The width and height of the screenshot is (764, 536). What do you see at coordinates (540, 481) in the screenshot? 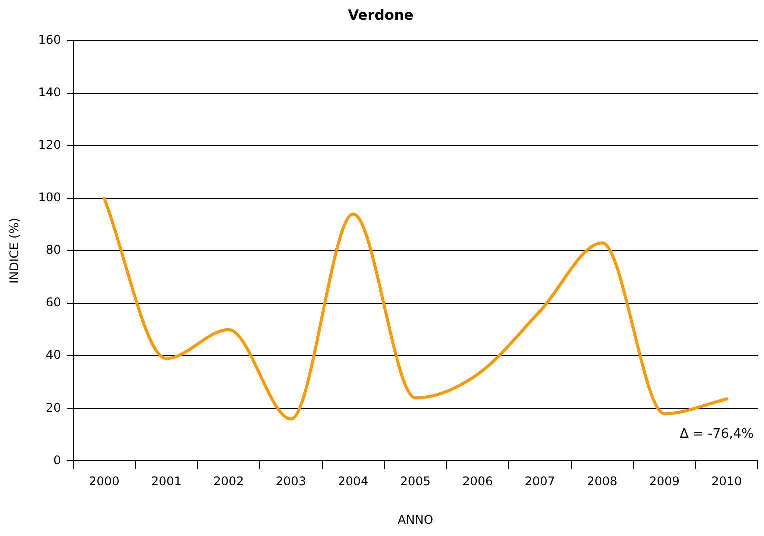
I see `x-tick-label: 2007` at bounding box center [540, 481].